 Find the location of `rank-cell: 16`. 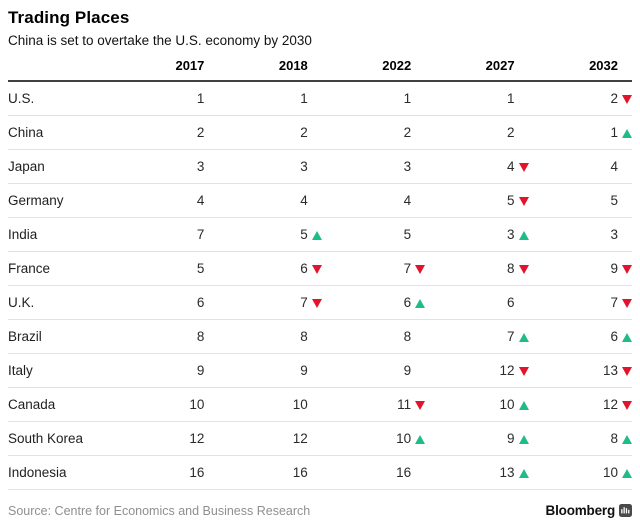

rank-cell: 16 is located at coordinates (373, 472).